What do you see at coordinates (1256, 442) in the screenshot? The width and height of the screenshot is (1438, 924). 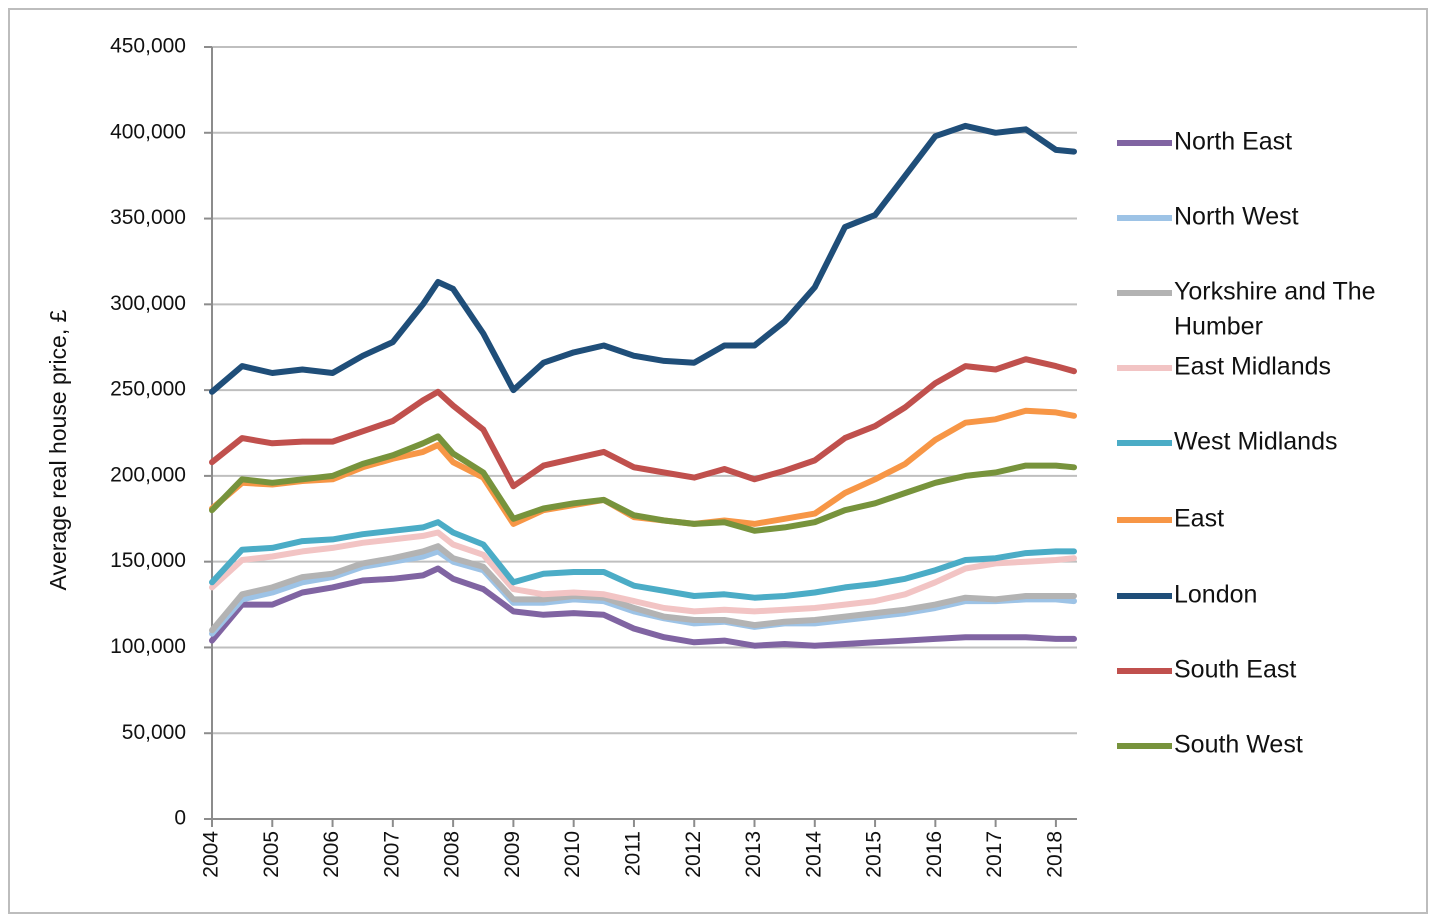 I see `legend-label: West Midlands` at bounding box center [1256, 442].